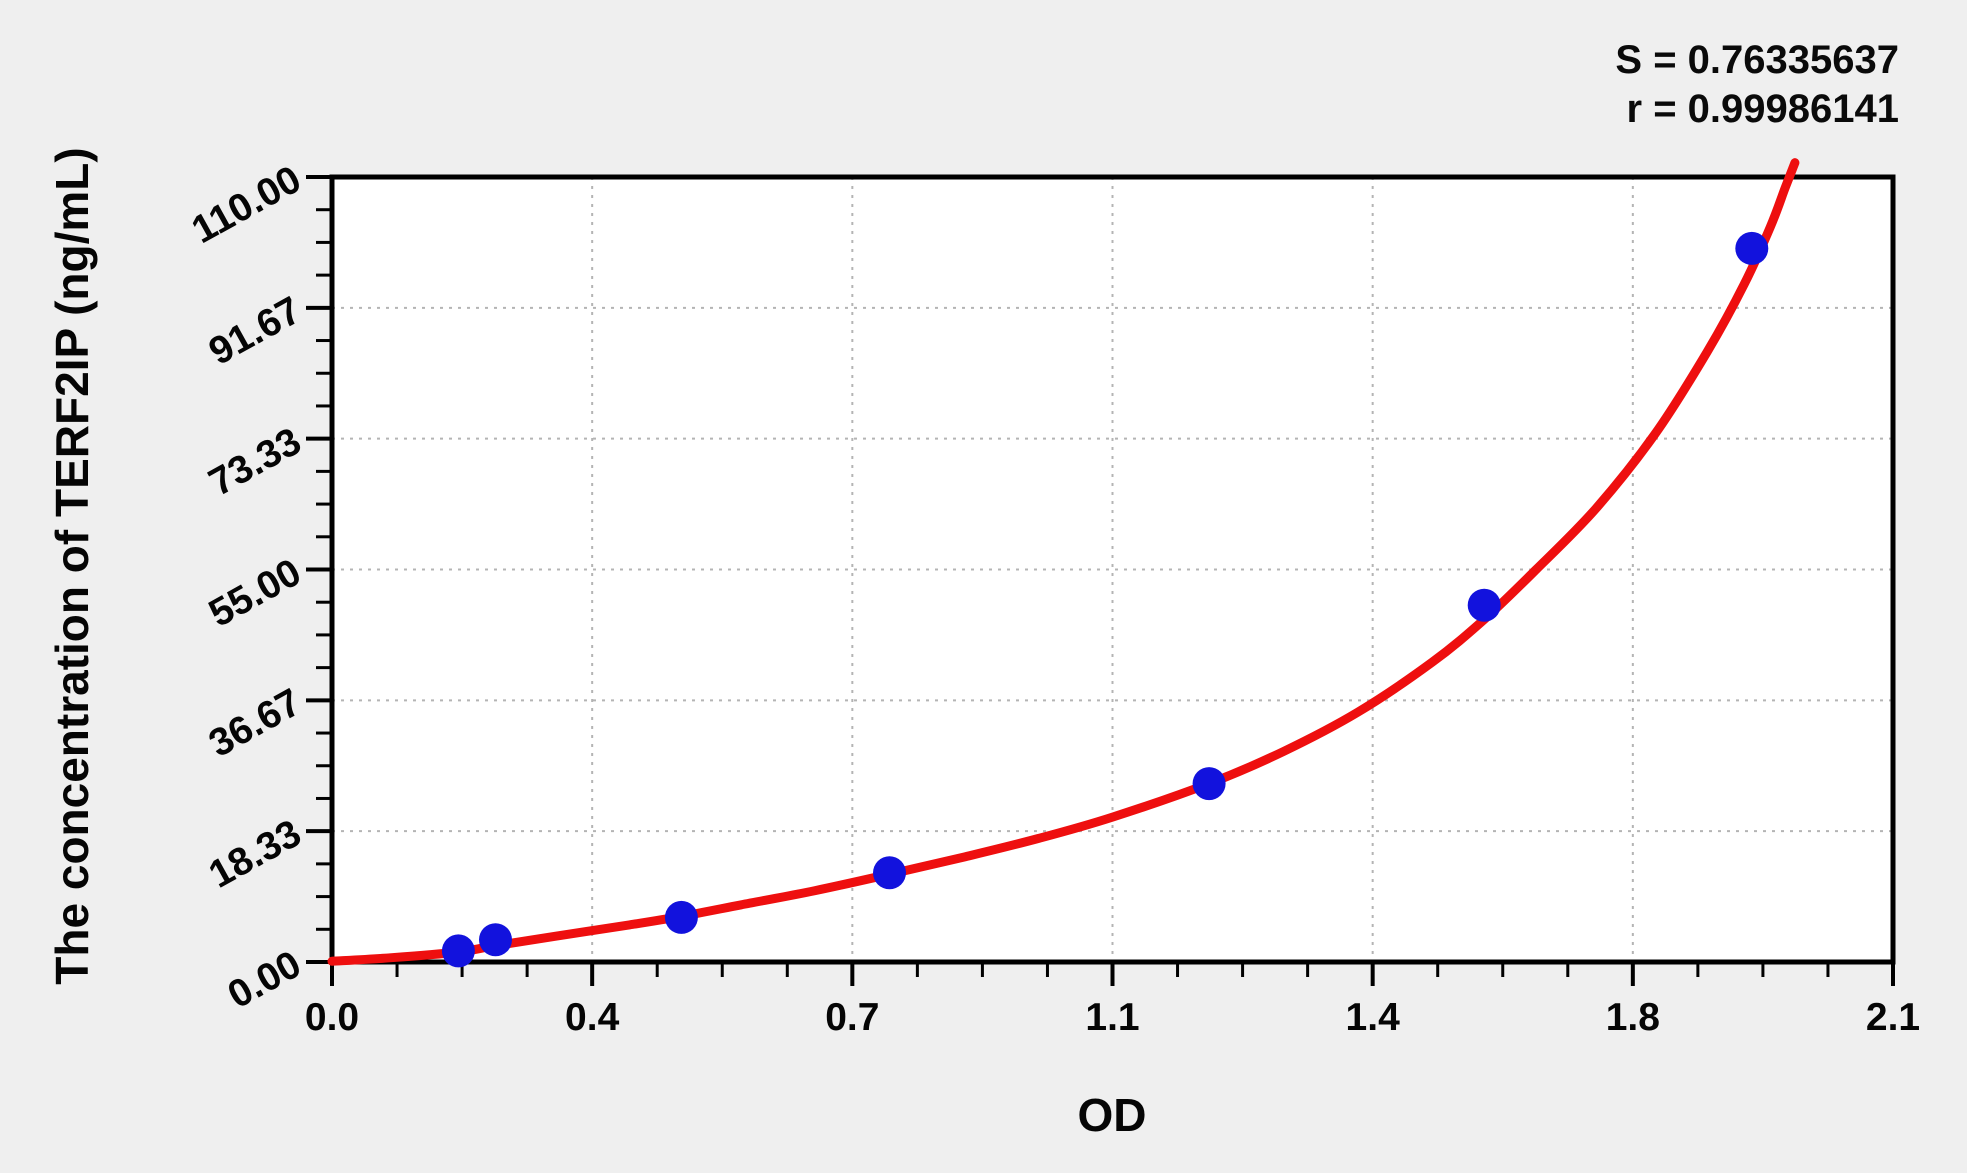 This screenshot has width=1967, height=1173. What do you see at coordinates (1893, 1017) in the screenshot?
I see `x-tick-label: 2.1` at bounding box center [1893, 1017].